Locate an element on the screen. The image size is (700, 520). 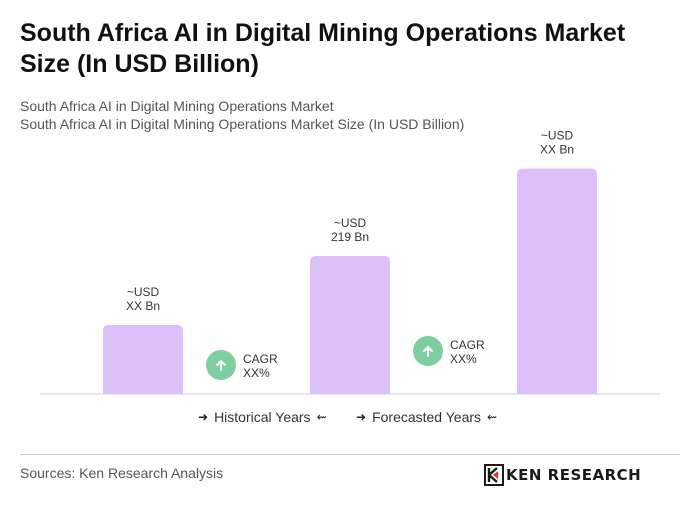
cagr-1-label-line1: CAGR is located at coordinates (260, 359).